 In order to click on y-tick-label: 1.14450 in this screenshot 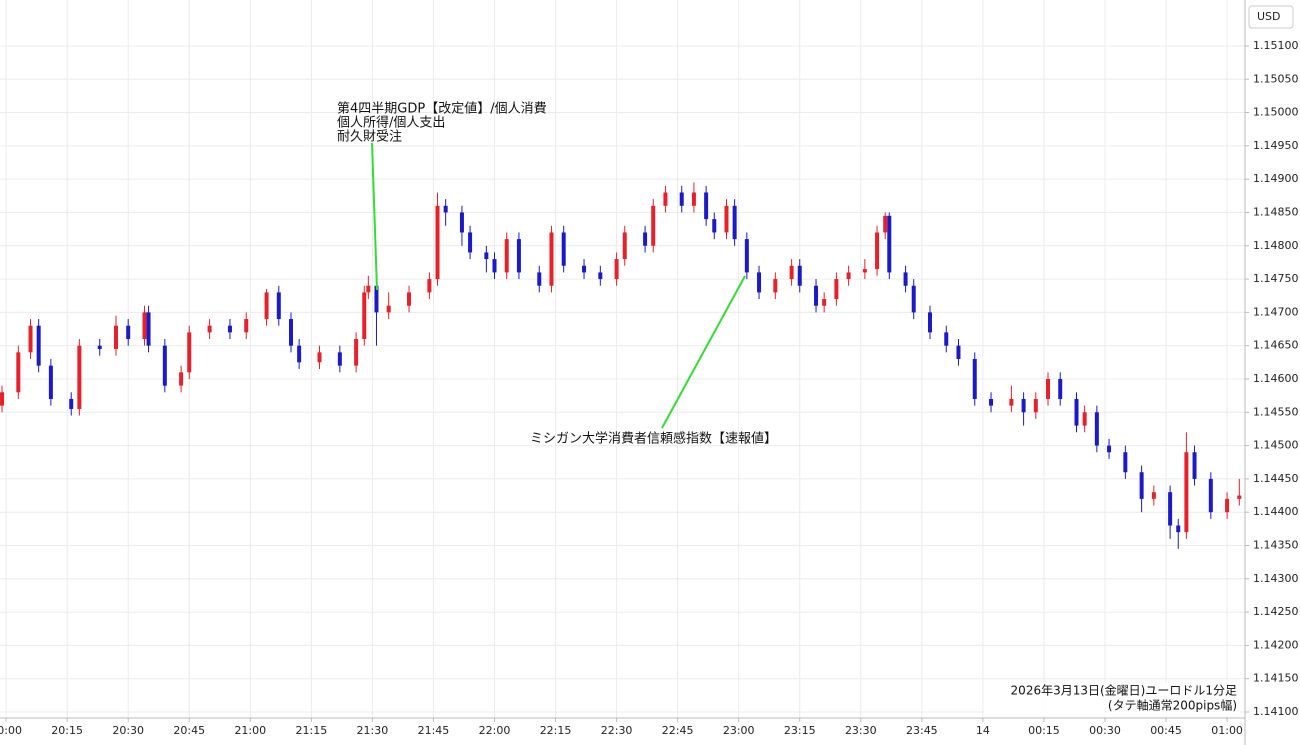, I will do `click(1276, 478)`.